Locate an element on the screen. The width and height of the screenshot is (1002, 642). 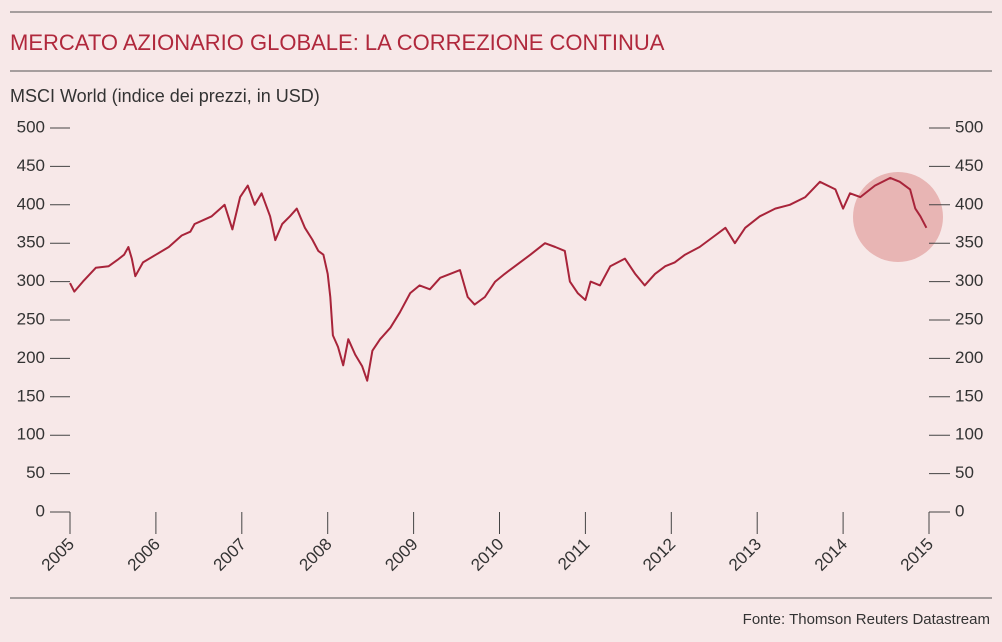
y2-tick-label: 300 is located at coordinates (969, 280).